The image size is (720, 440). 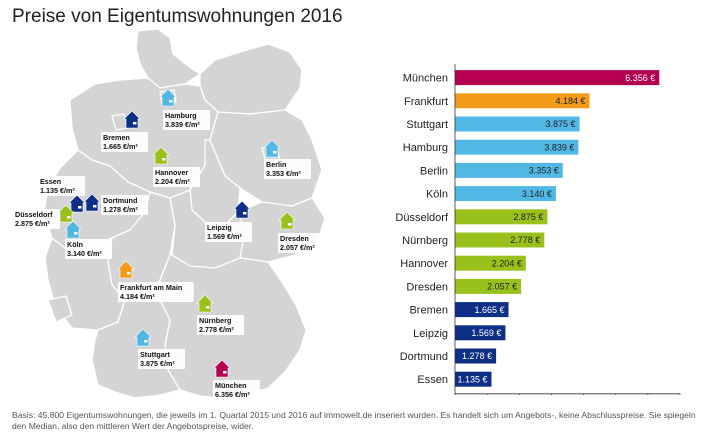 I want to click on value-label: 6.356 €, so click(x=640, y=78).